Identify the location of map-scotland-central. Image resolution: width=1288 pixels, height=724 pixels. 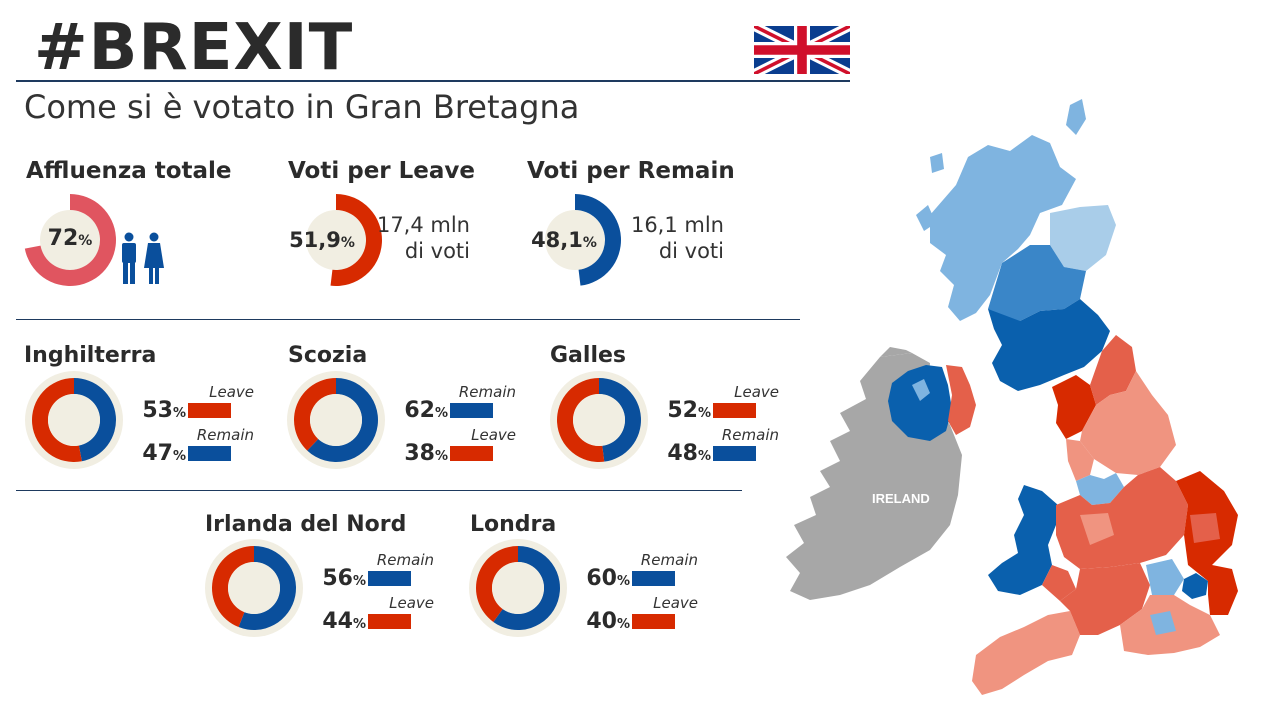
(1037, 284).